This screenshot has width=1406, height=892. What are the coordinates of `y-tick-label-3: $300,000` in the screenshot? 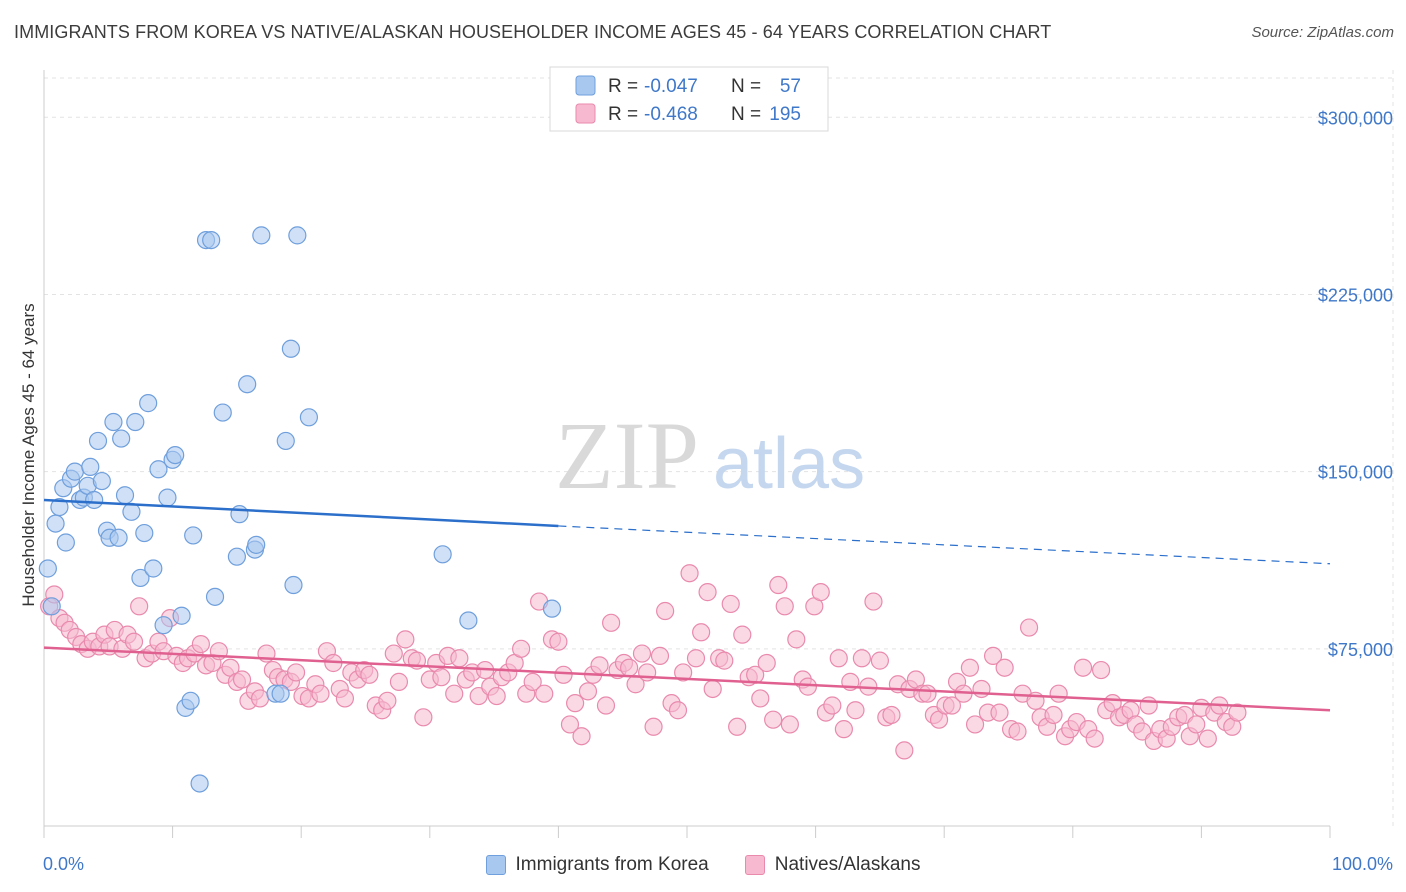 It's located at (1355, 118).